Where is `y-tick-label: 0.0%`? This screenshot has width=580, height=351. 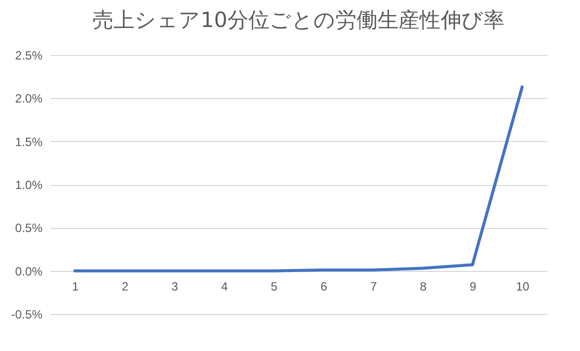
y-tick-label: 0.0% is located at coordinates (29, 271).